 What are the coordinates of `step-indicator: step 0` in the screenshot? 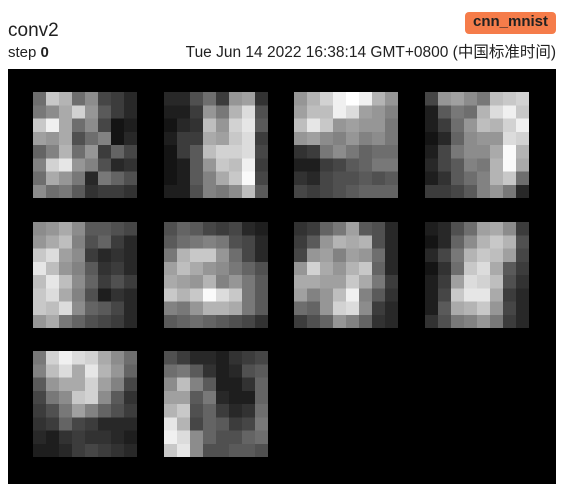 It's located at (28, 53).